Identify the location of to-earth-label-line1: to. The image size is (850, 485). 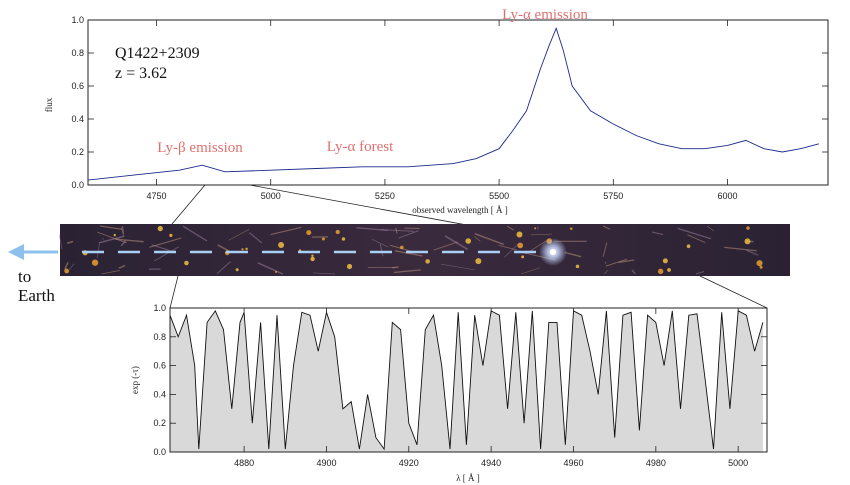
(24, 276).